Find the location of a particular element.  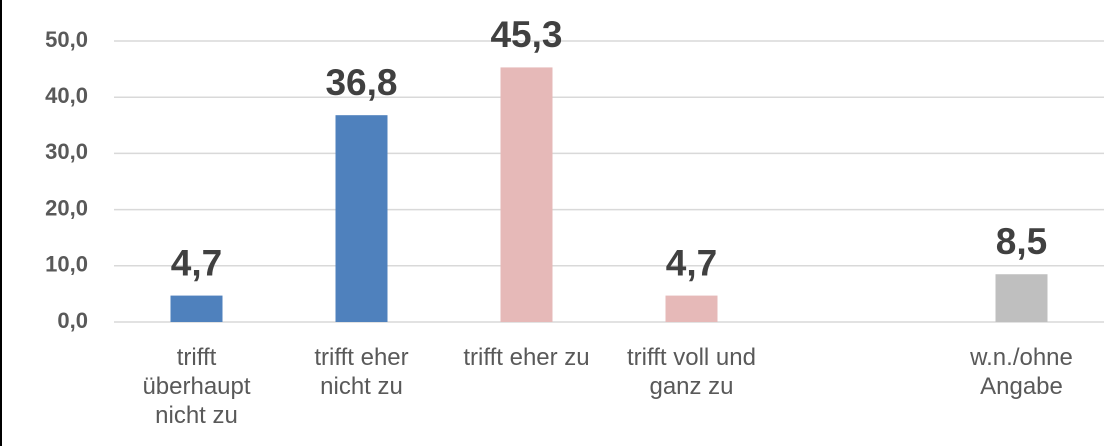

x-tick-label: trifft überhaupt nicht zu is located at coordinates (196, 386).